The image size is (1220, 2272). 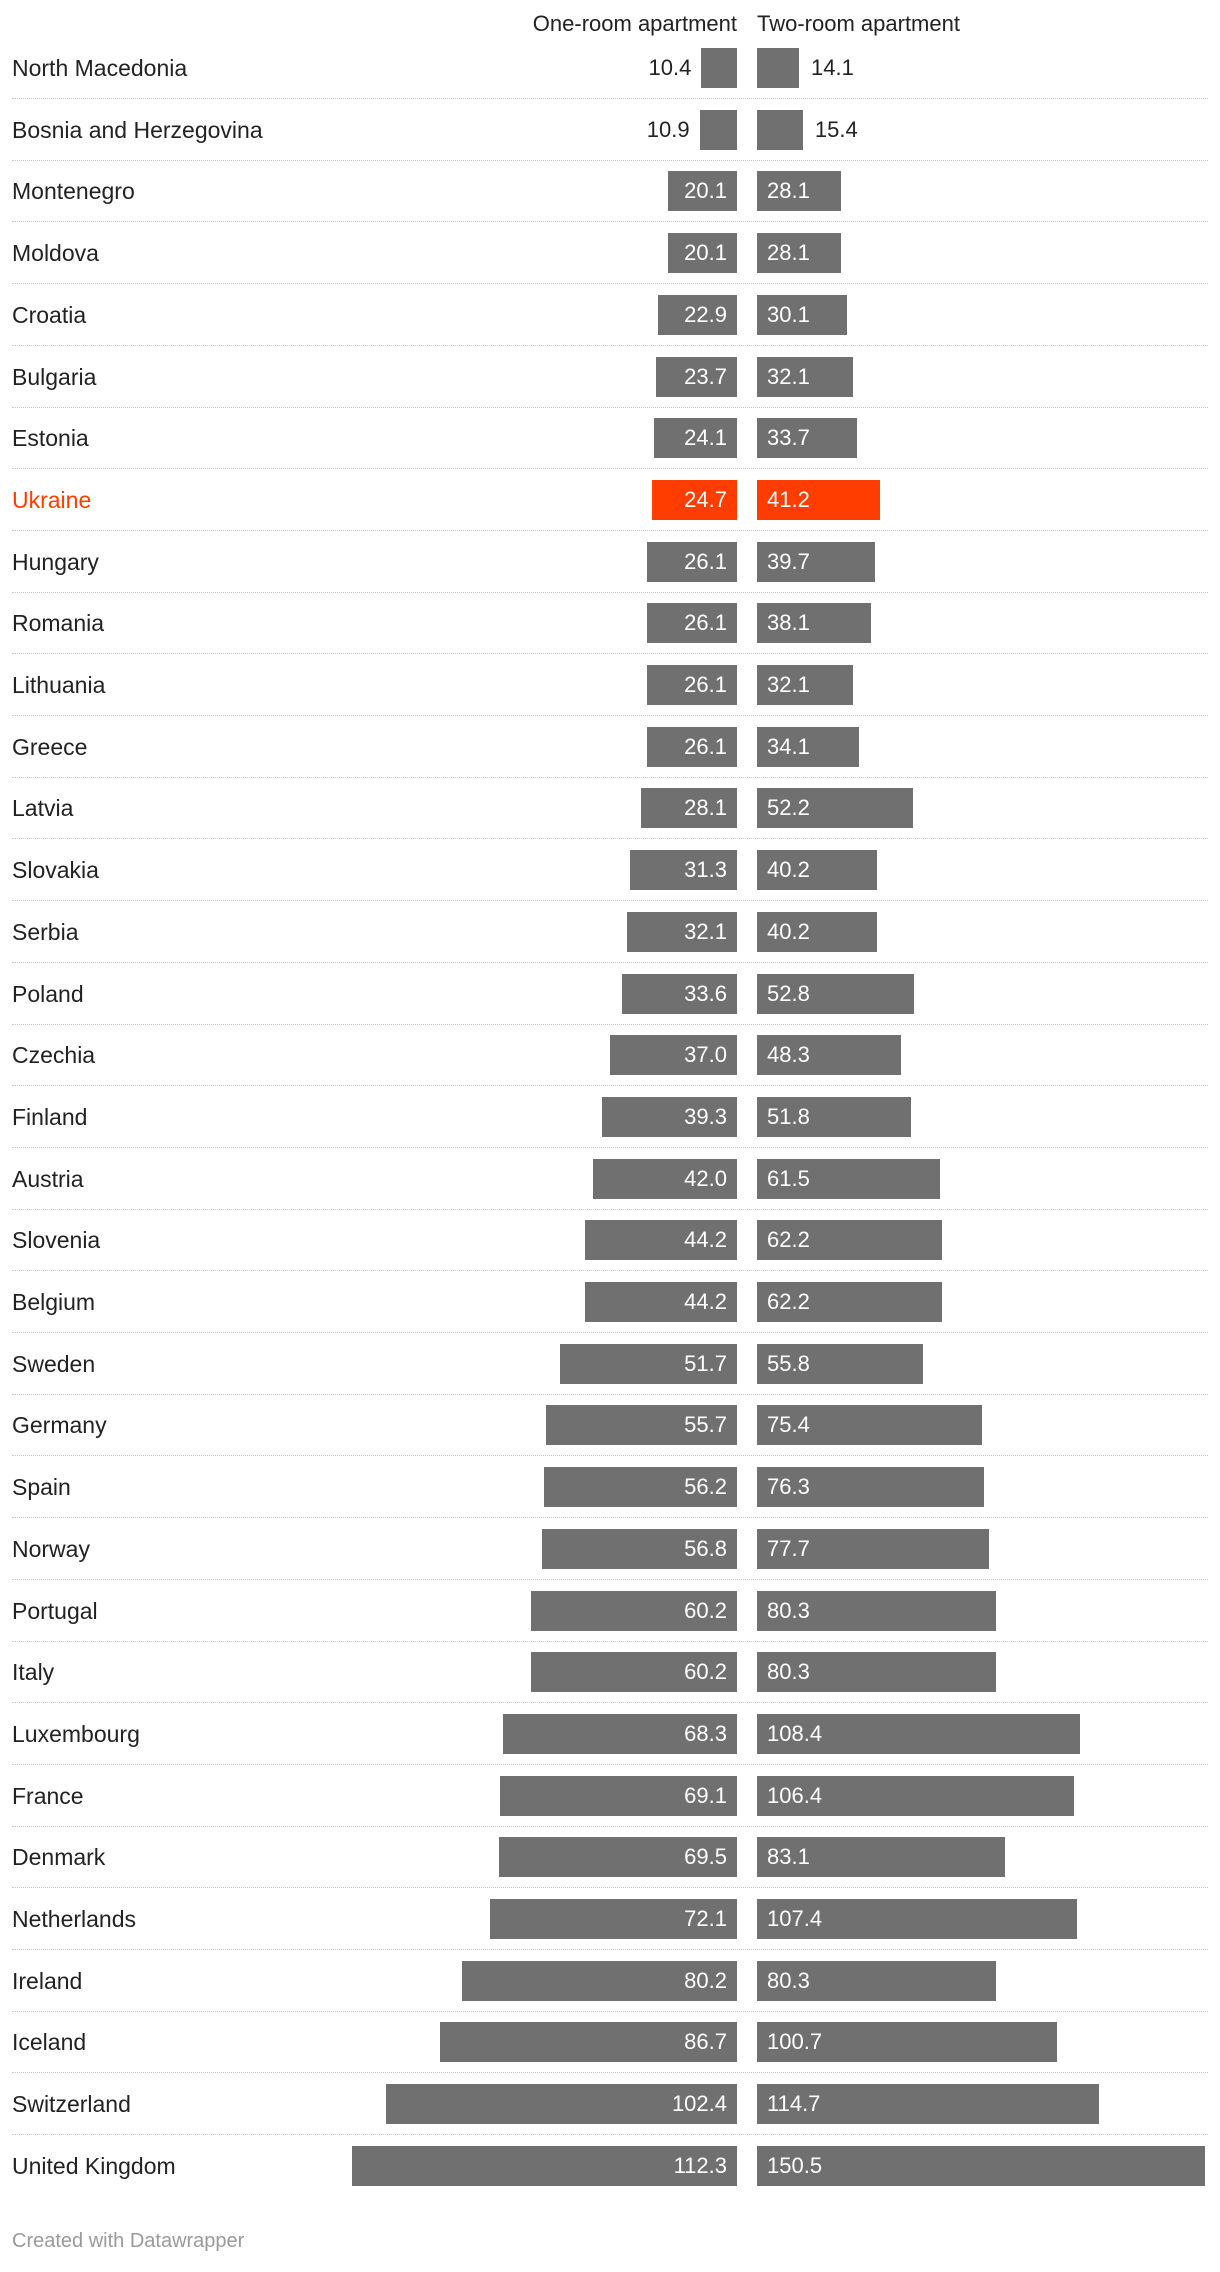 What do you see at coordinates (610, 685) in the screenshot?
I see `chart-row: Lithuania 26.1 32.1` at bounding box center [610, 685].